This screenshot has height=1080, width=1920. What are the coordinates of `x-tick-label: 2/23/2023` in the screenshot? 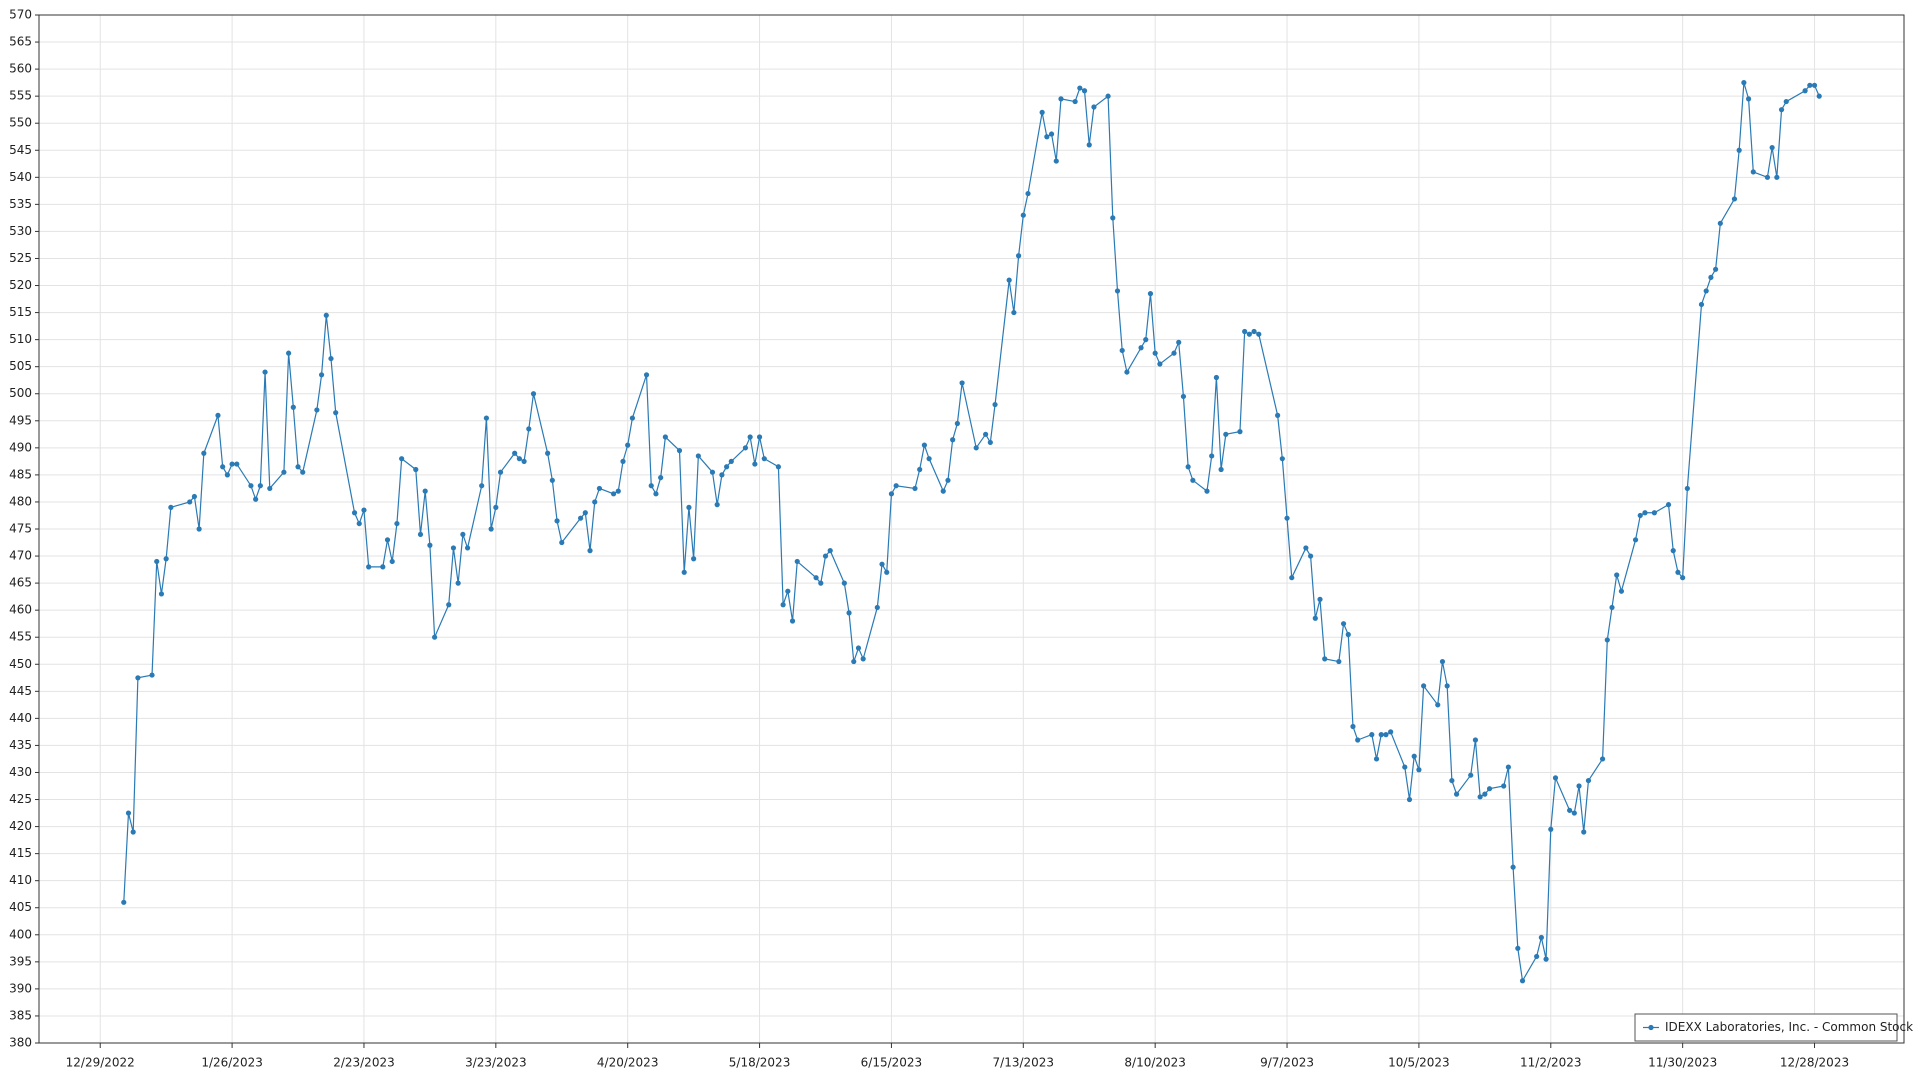 It's located at (364, 1063).